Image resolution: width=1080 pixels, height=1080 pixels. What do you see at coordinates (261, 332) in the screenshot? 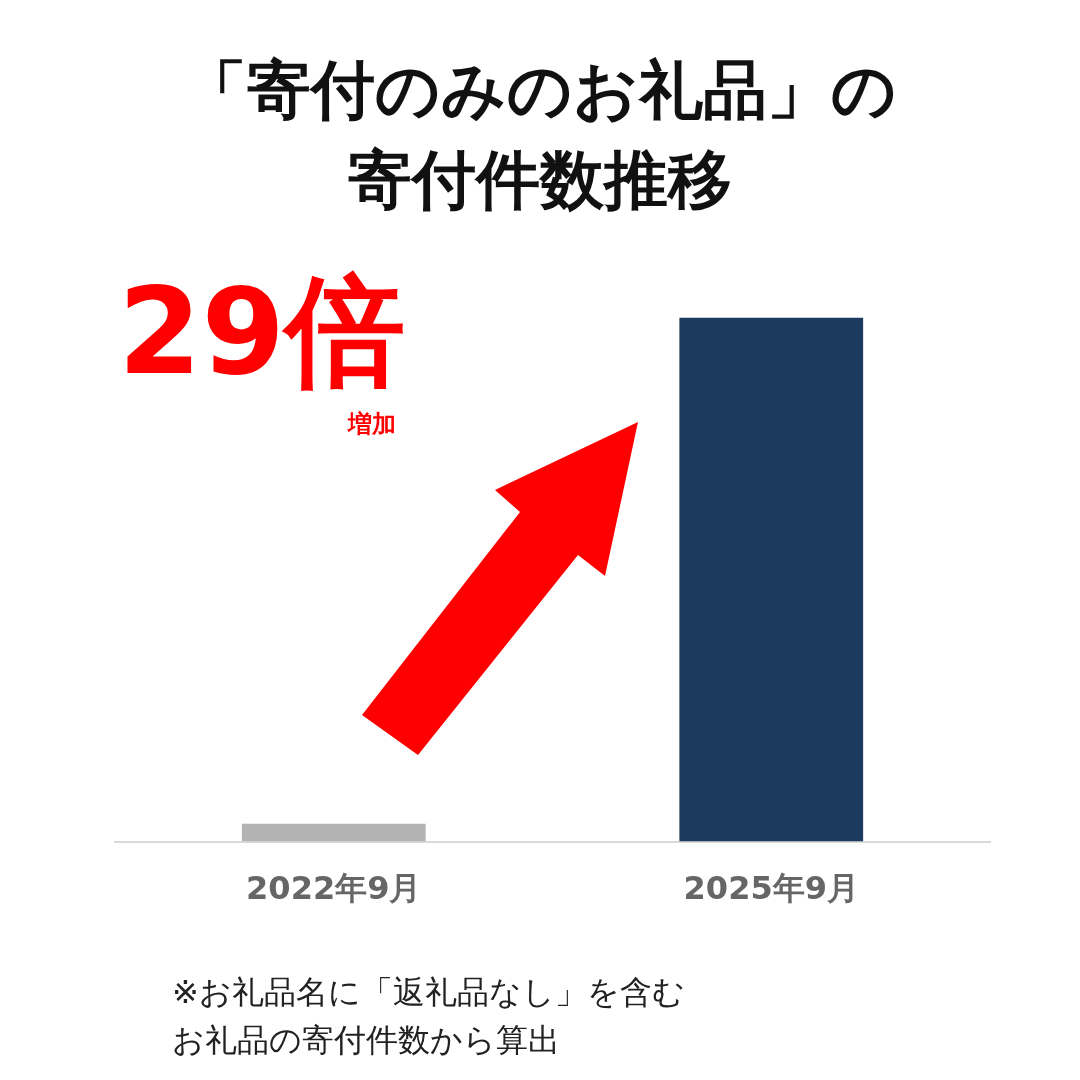
I see `annotation: 29倍` at bounding box center [261, 332].